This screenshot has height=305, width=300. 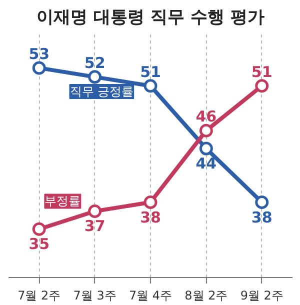 What do you see at coordinates (95, 226) in the screenshot?
I see `data-label: 37` at bounding box center [95, 226].